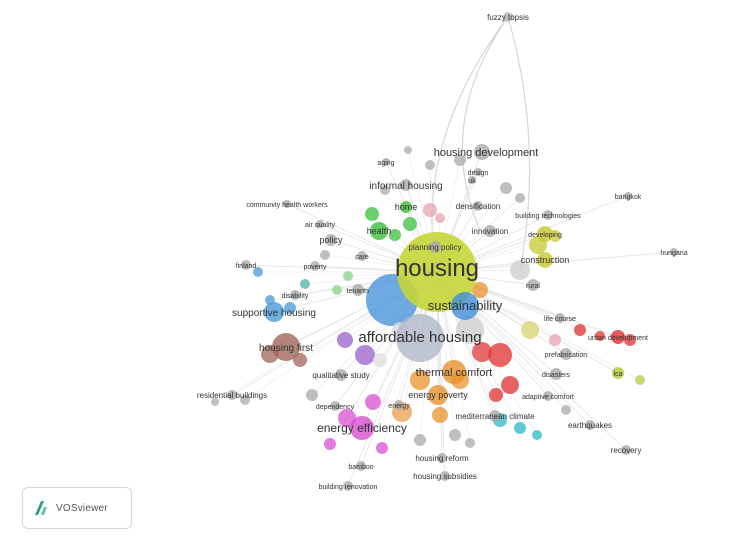 Image resolution: width=730 pixels, height=536 pixels. I want to click on term-label-informal: informal housing, so click(405, 186).